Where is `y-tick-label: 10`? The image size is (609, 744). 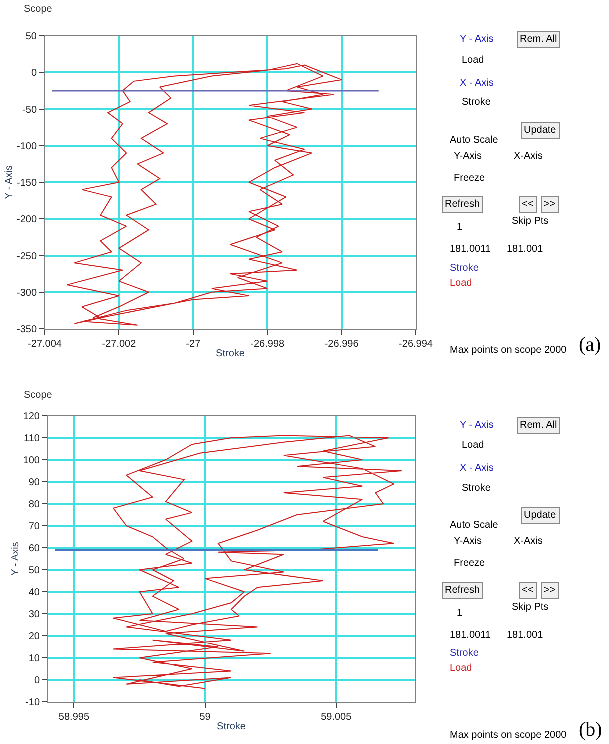
y-tick-label: 10 is located at coordinates (34, 659).